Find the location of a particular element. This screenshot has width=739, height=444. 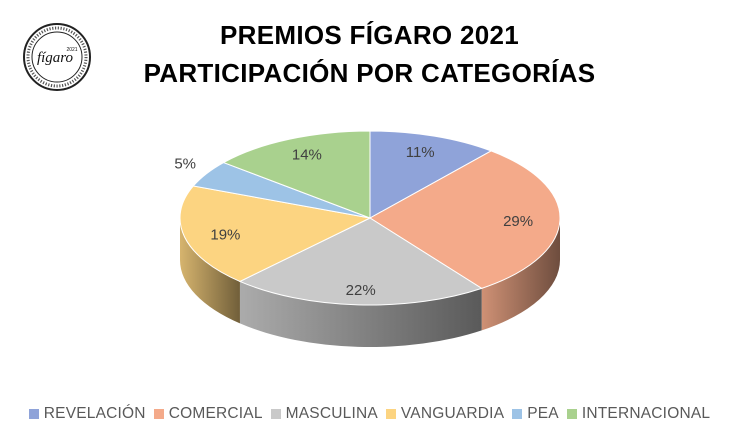

pie-side-comercial is located at coordinates (521, 274).